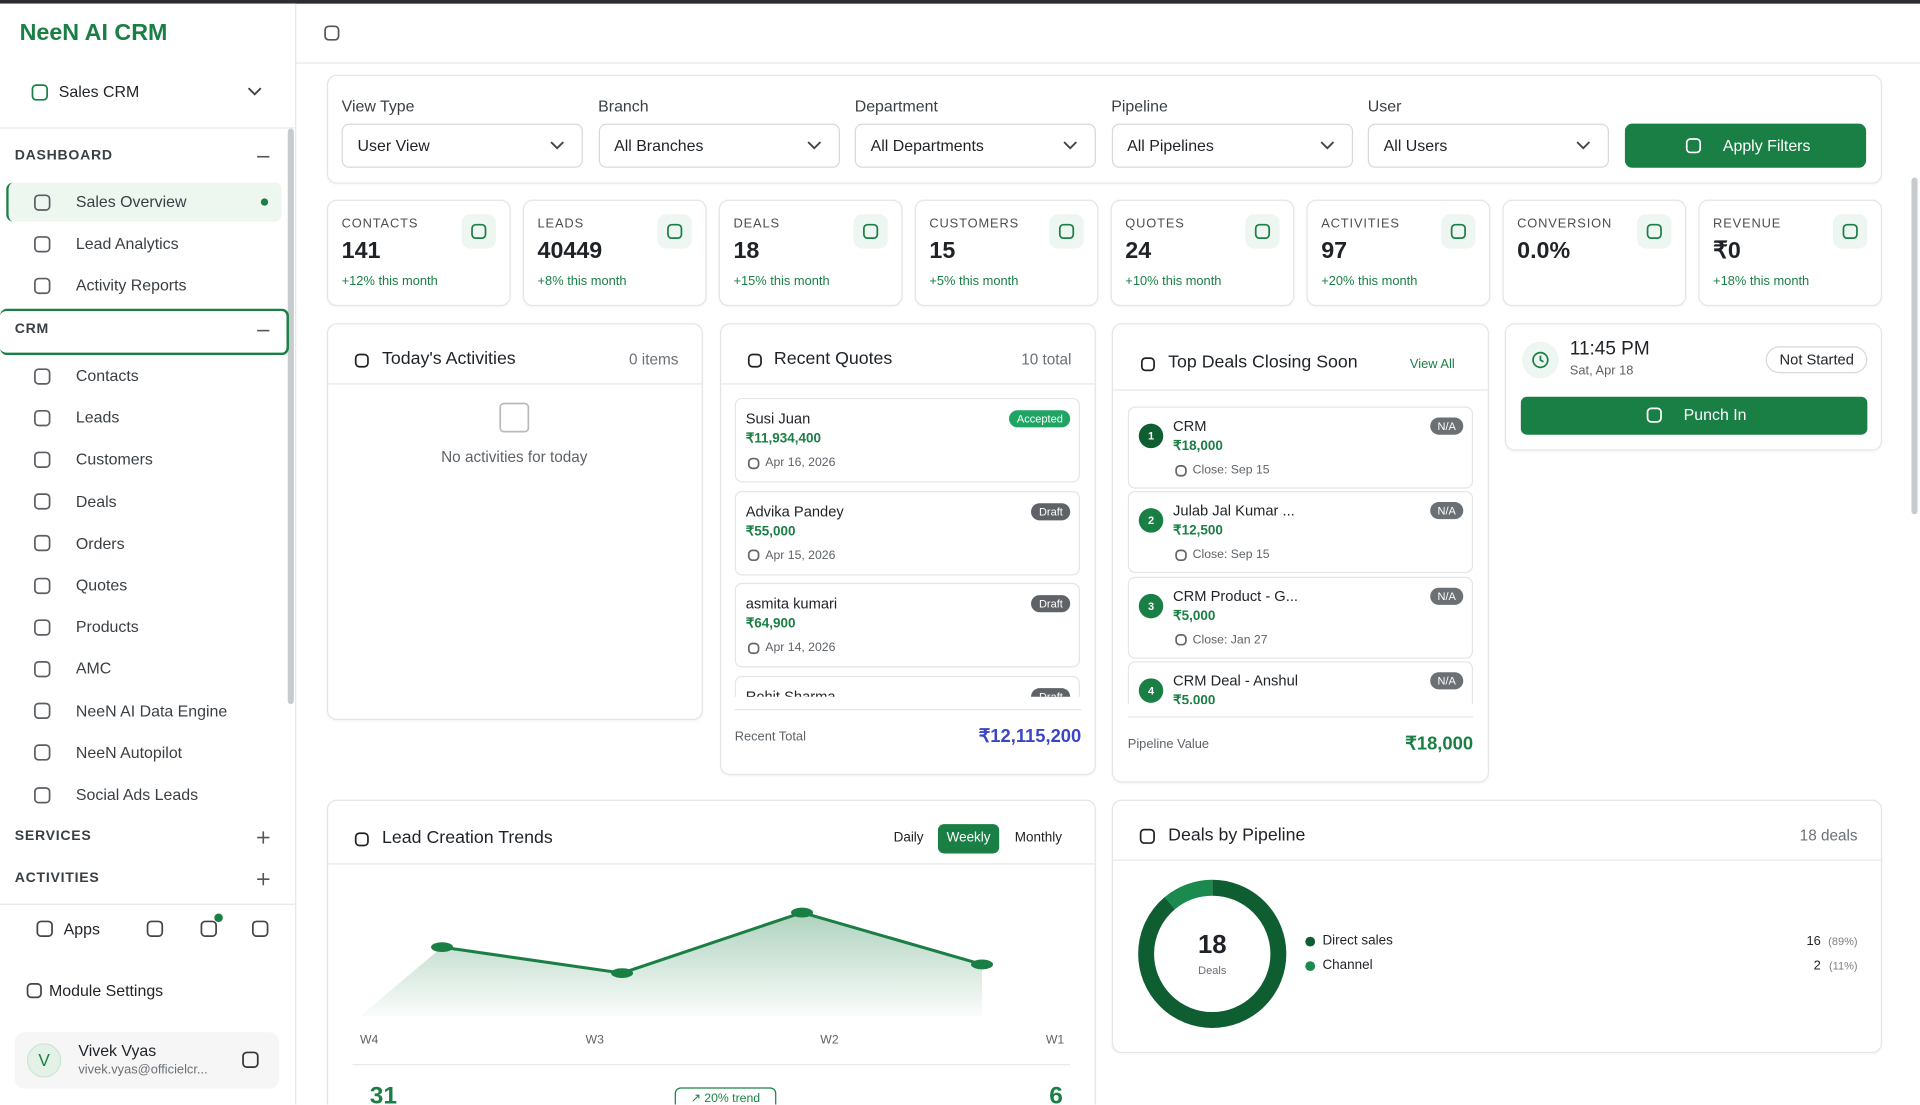 This screenshot has height=1105, width=1920. Describe the element at coordinates (1038, 838) in the screenshot. I see `tab: Monthly` at that location.